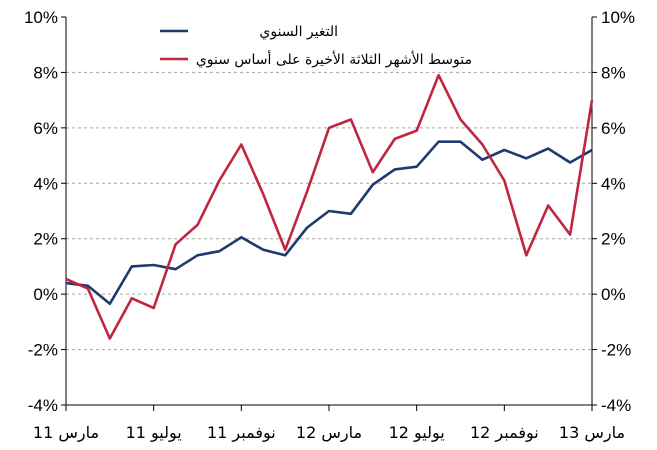  I want to click on x-tick-label: يوليو 11, so click(154, 433).